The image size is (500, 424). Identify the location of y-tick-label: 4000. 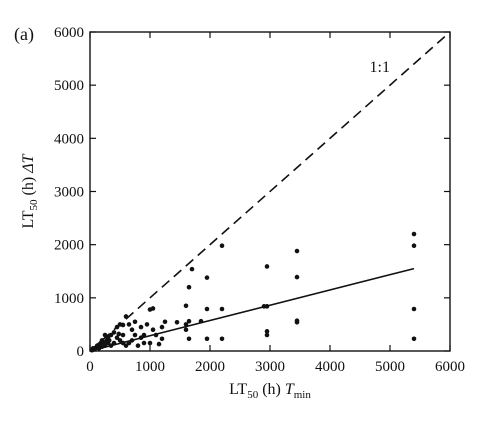
(69, 139).